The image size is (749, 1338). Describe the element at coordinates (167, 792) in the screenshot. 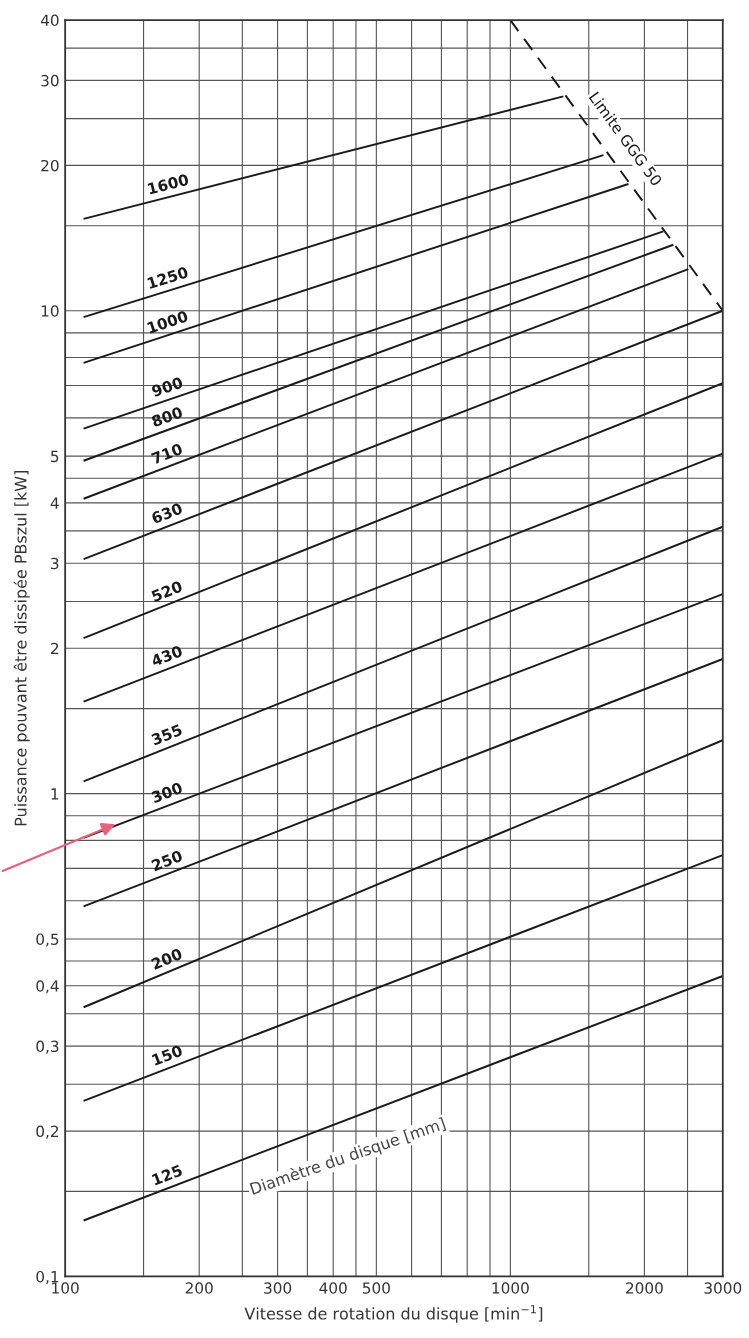

I see `text: 300` at that location.